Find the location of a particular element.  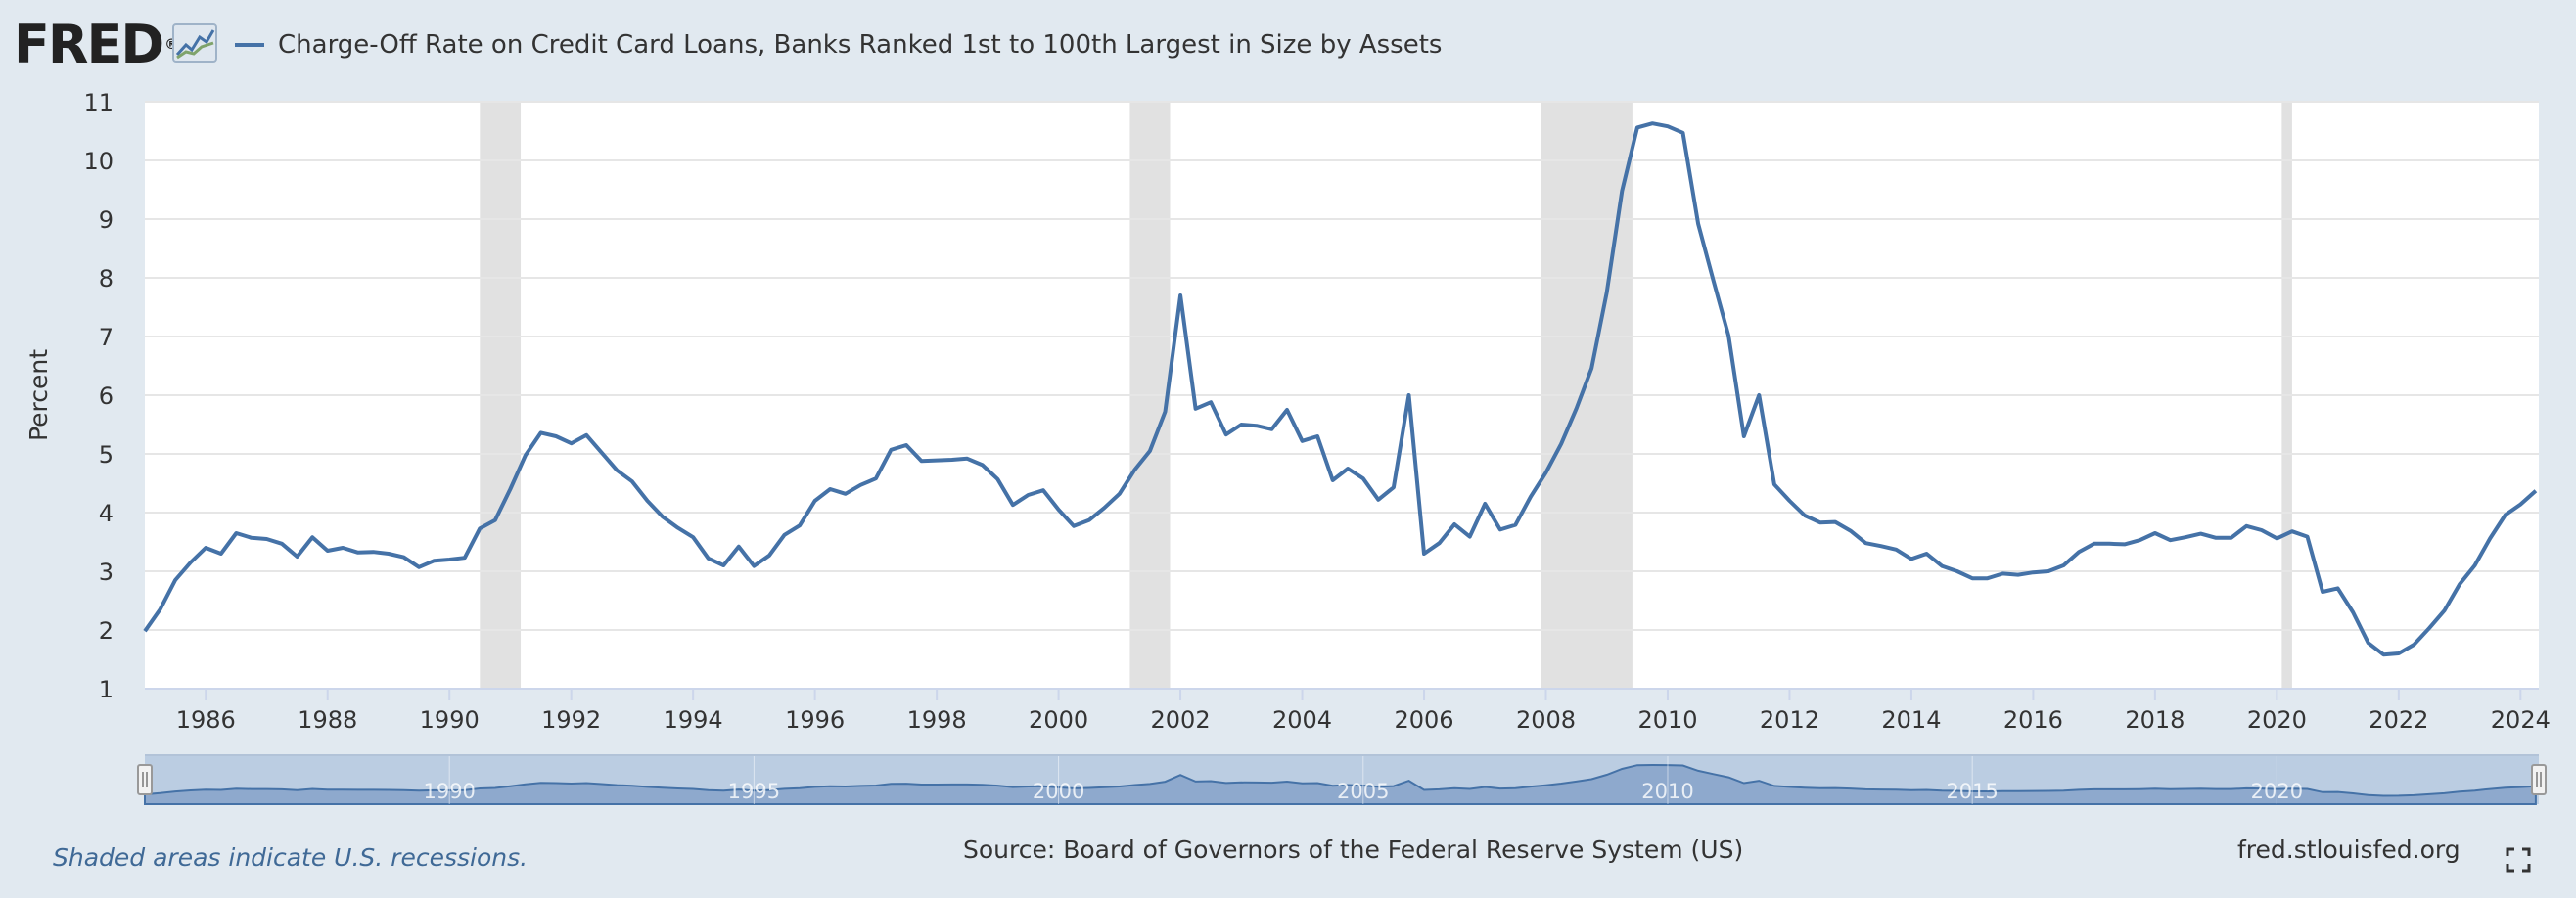

x-tick-label: 1996 is located at coordinates (815, 720).